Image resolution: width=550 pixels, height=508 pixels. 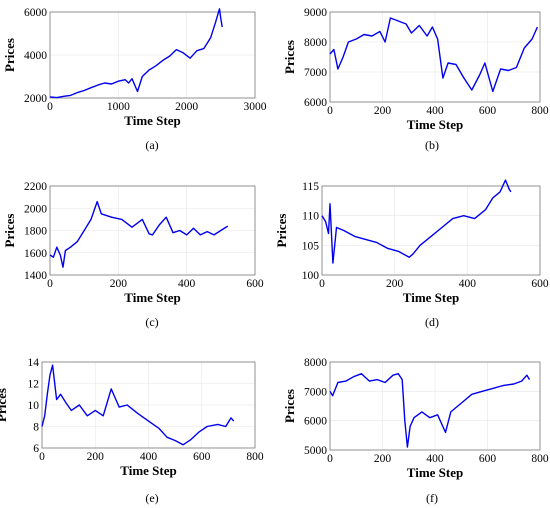 What do you see at coordinates (36, 428) in the screenshot?
I see `y-tick-label: 8` at bounding box center [36, 428].